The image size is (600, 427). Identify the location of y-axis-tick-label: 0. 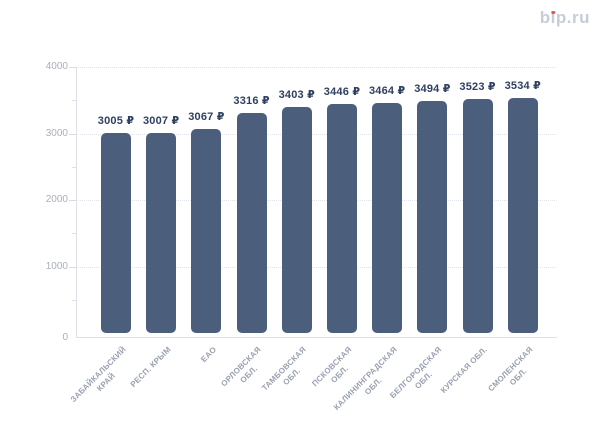
(65, 337).